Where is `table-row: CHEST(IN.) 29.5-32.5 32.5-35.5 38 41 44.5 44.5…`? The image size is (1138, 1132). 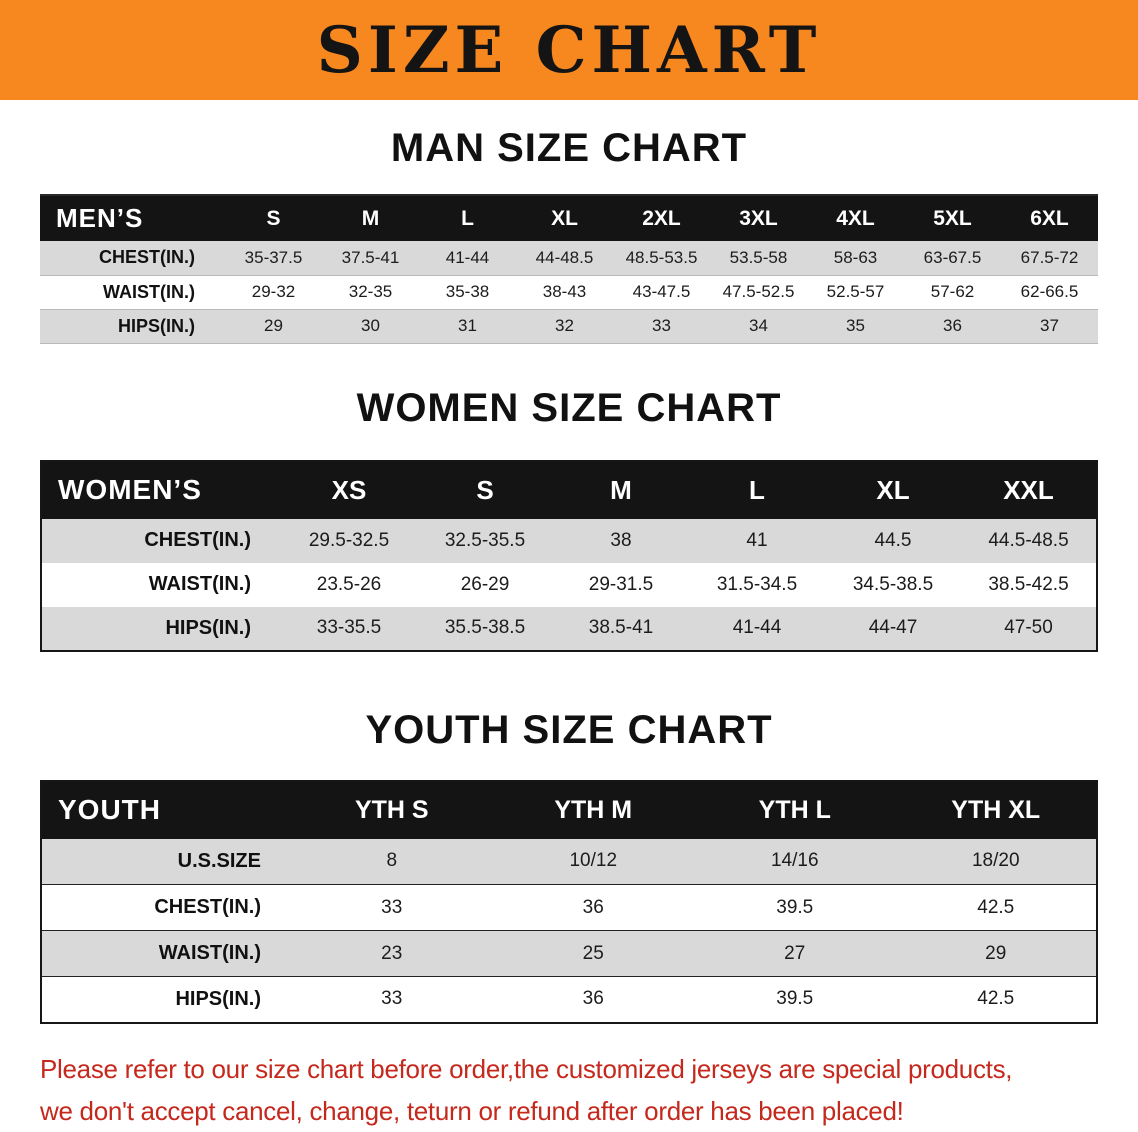 table-row: CHEST(IN.) 29.5-32.5 32.5-35.5 38 41 44.5 44.5… is located at coordinates (569, 540).